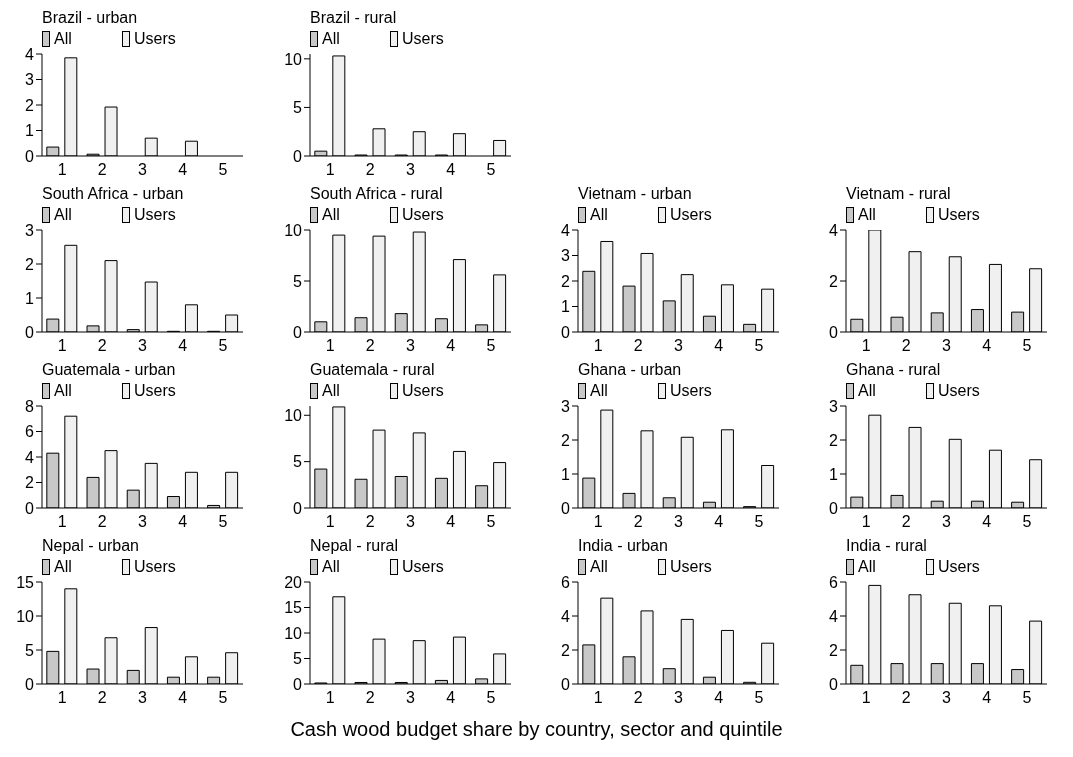  I want to click on chart-title: Vietnam - urban, so click(635, 194).